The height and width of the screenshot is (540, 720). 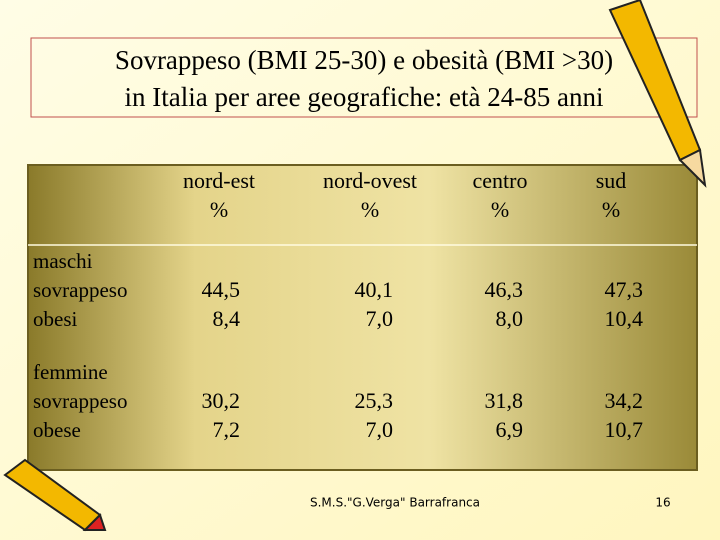 I want to click on column-header: nord-est, so click(x=219, y=180).